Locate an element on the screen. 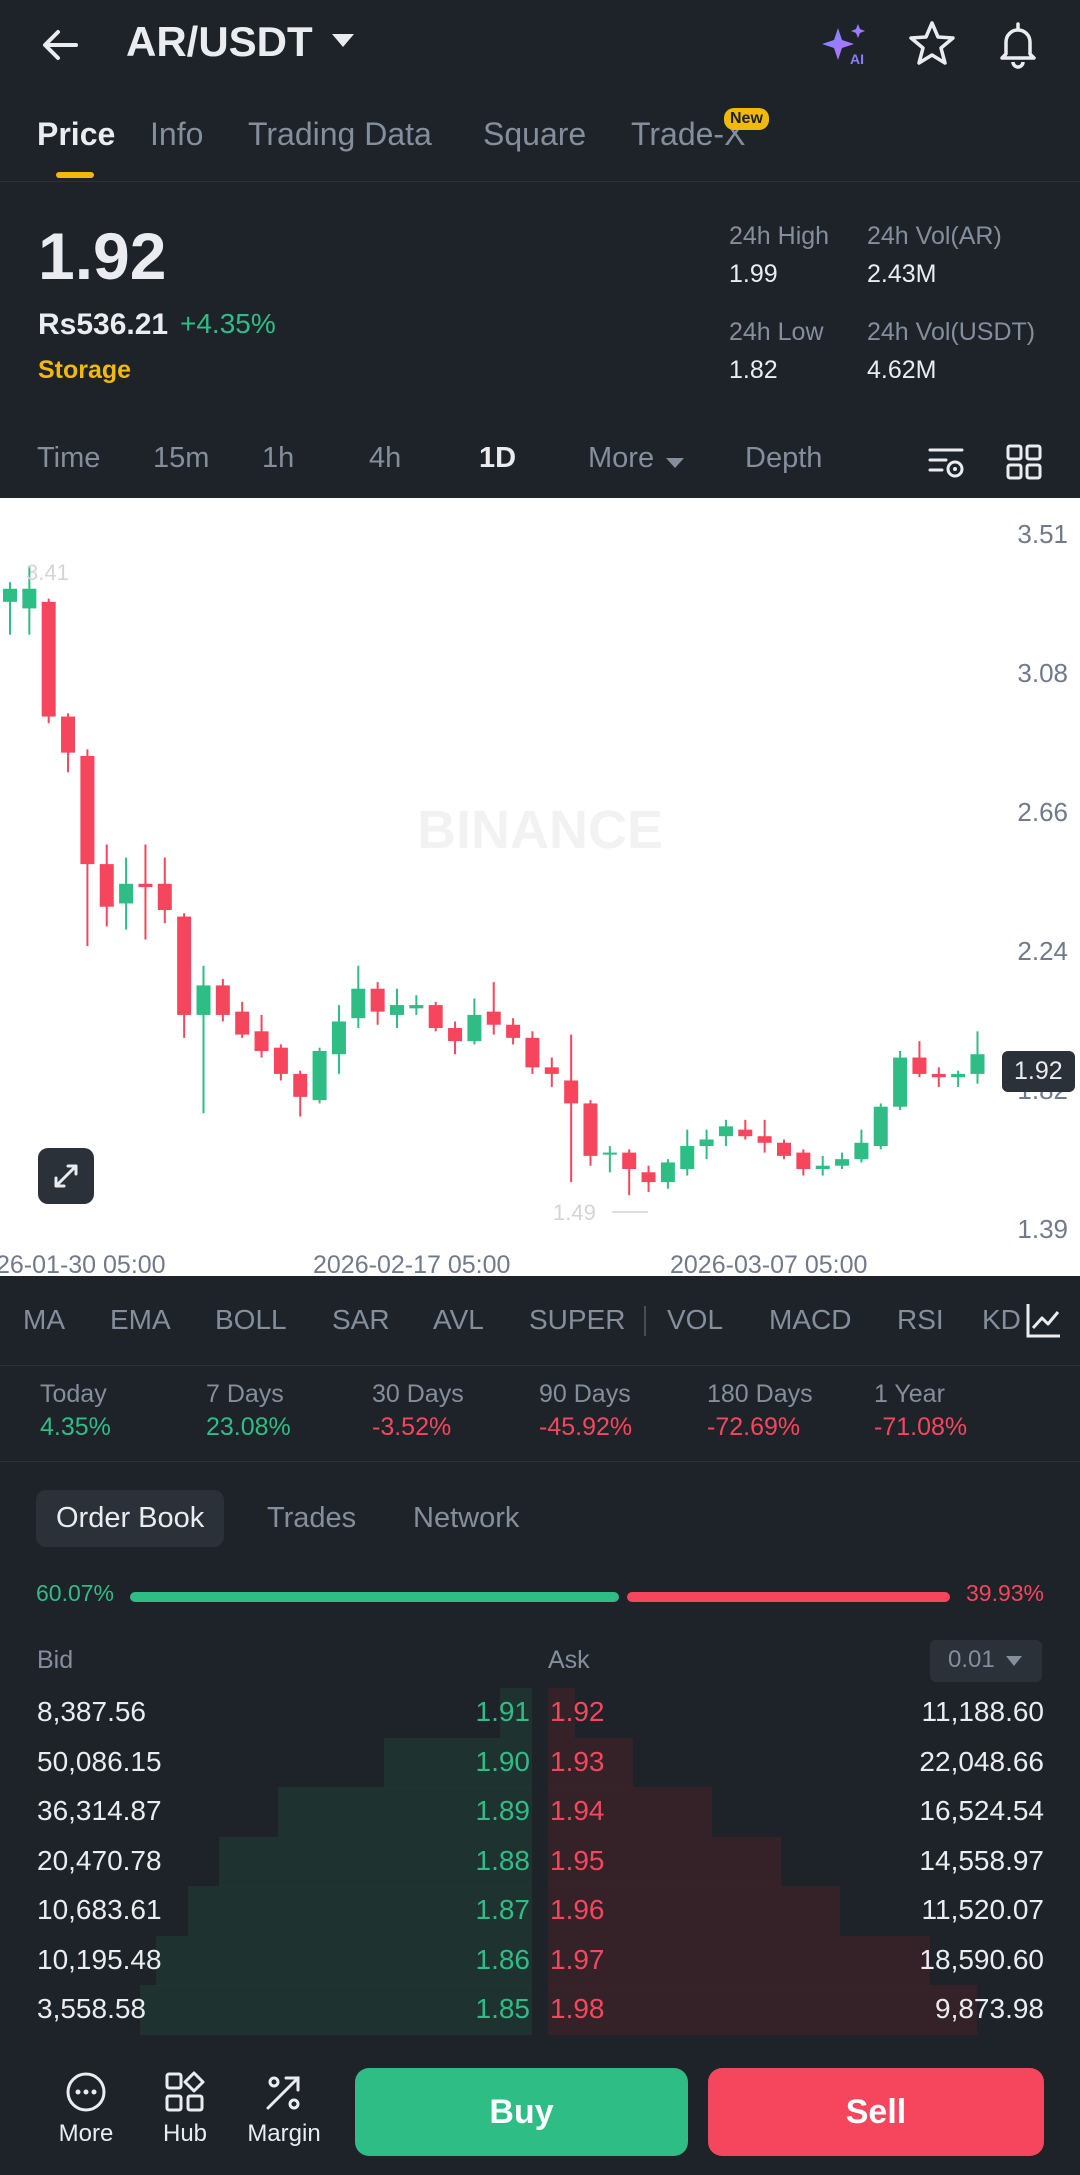  chart-settings-icon is located at coordinates (946, 462).